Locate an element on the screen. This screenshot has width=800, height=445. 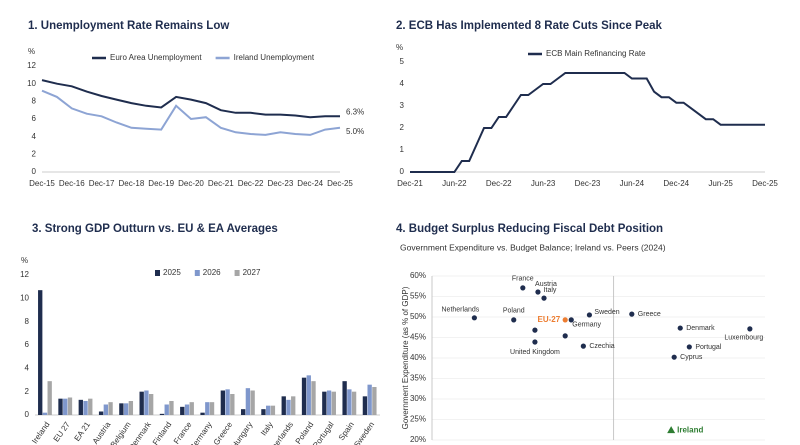
series-line is located at coordinates (191, 112).